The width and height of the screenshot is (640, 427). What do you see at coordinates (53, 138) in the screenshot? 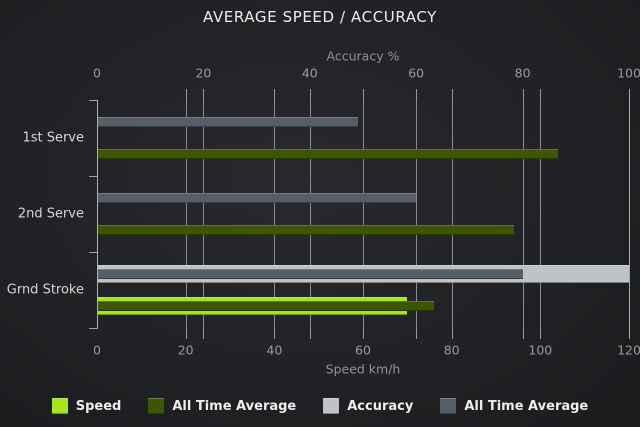
I see `category-label: 1st Serve` at bounding box center [53, 138].